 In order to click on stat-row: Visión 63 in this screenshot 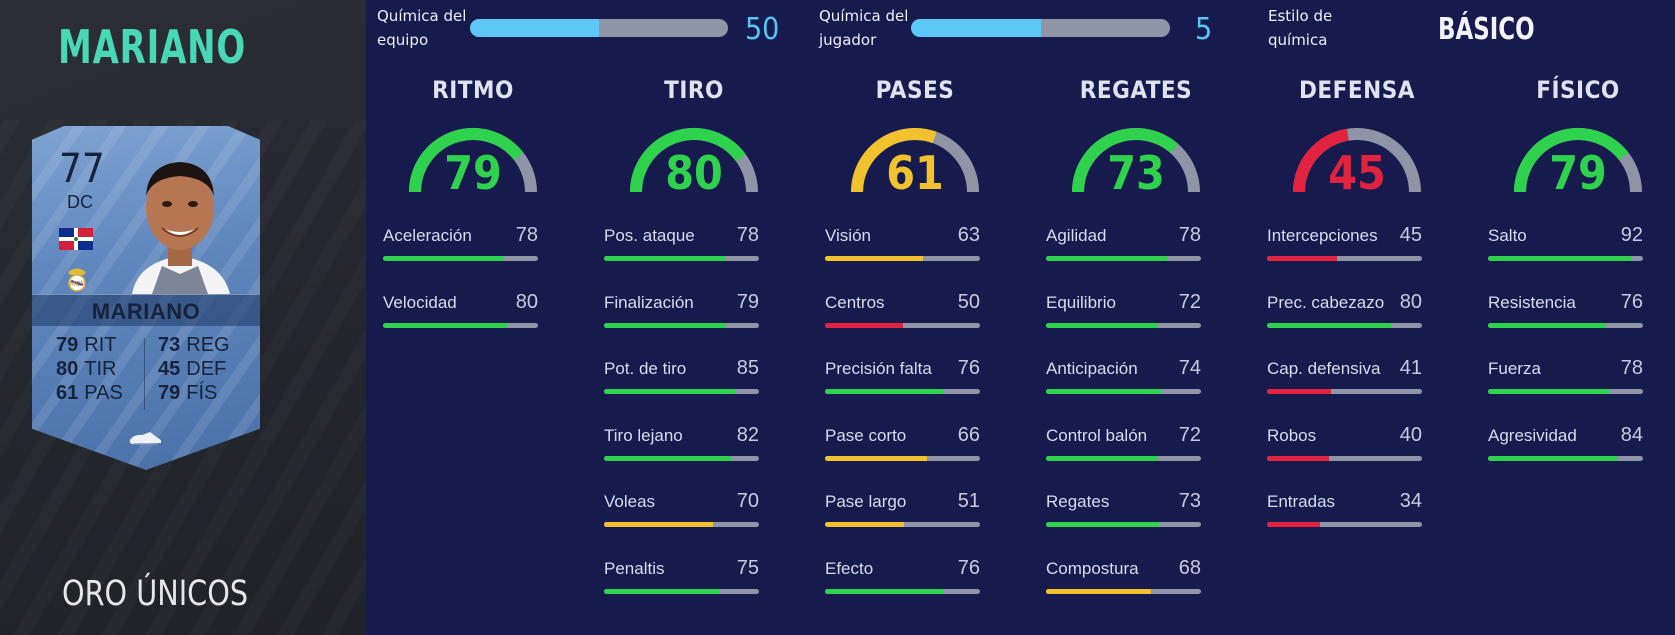, I will do `click(902, 245)`.